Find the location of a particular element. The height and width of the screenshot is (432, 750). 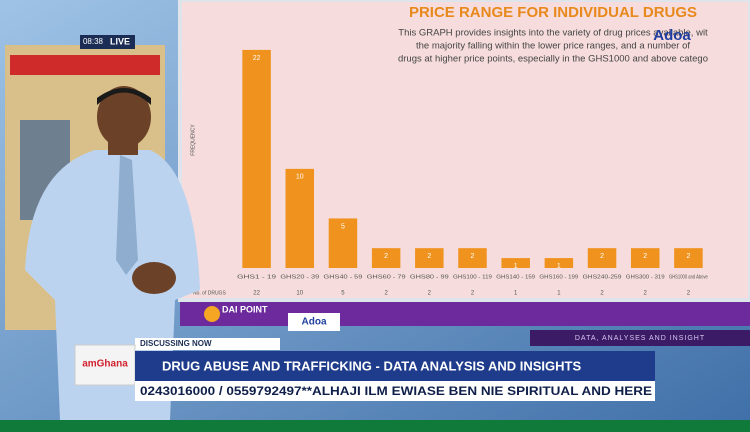

data-label: 5 is located at coordinates (343, 226).